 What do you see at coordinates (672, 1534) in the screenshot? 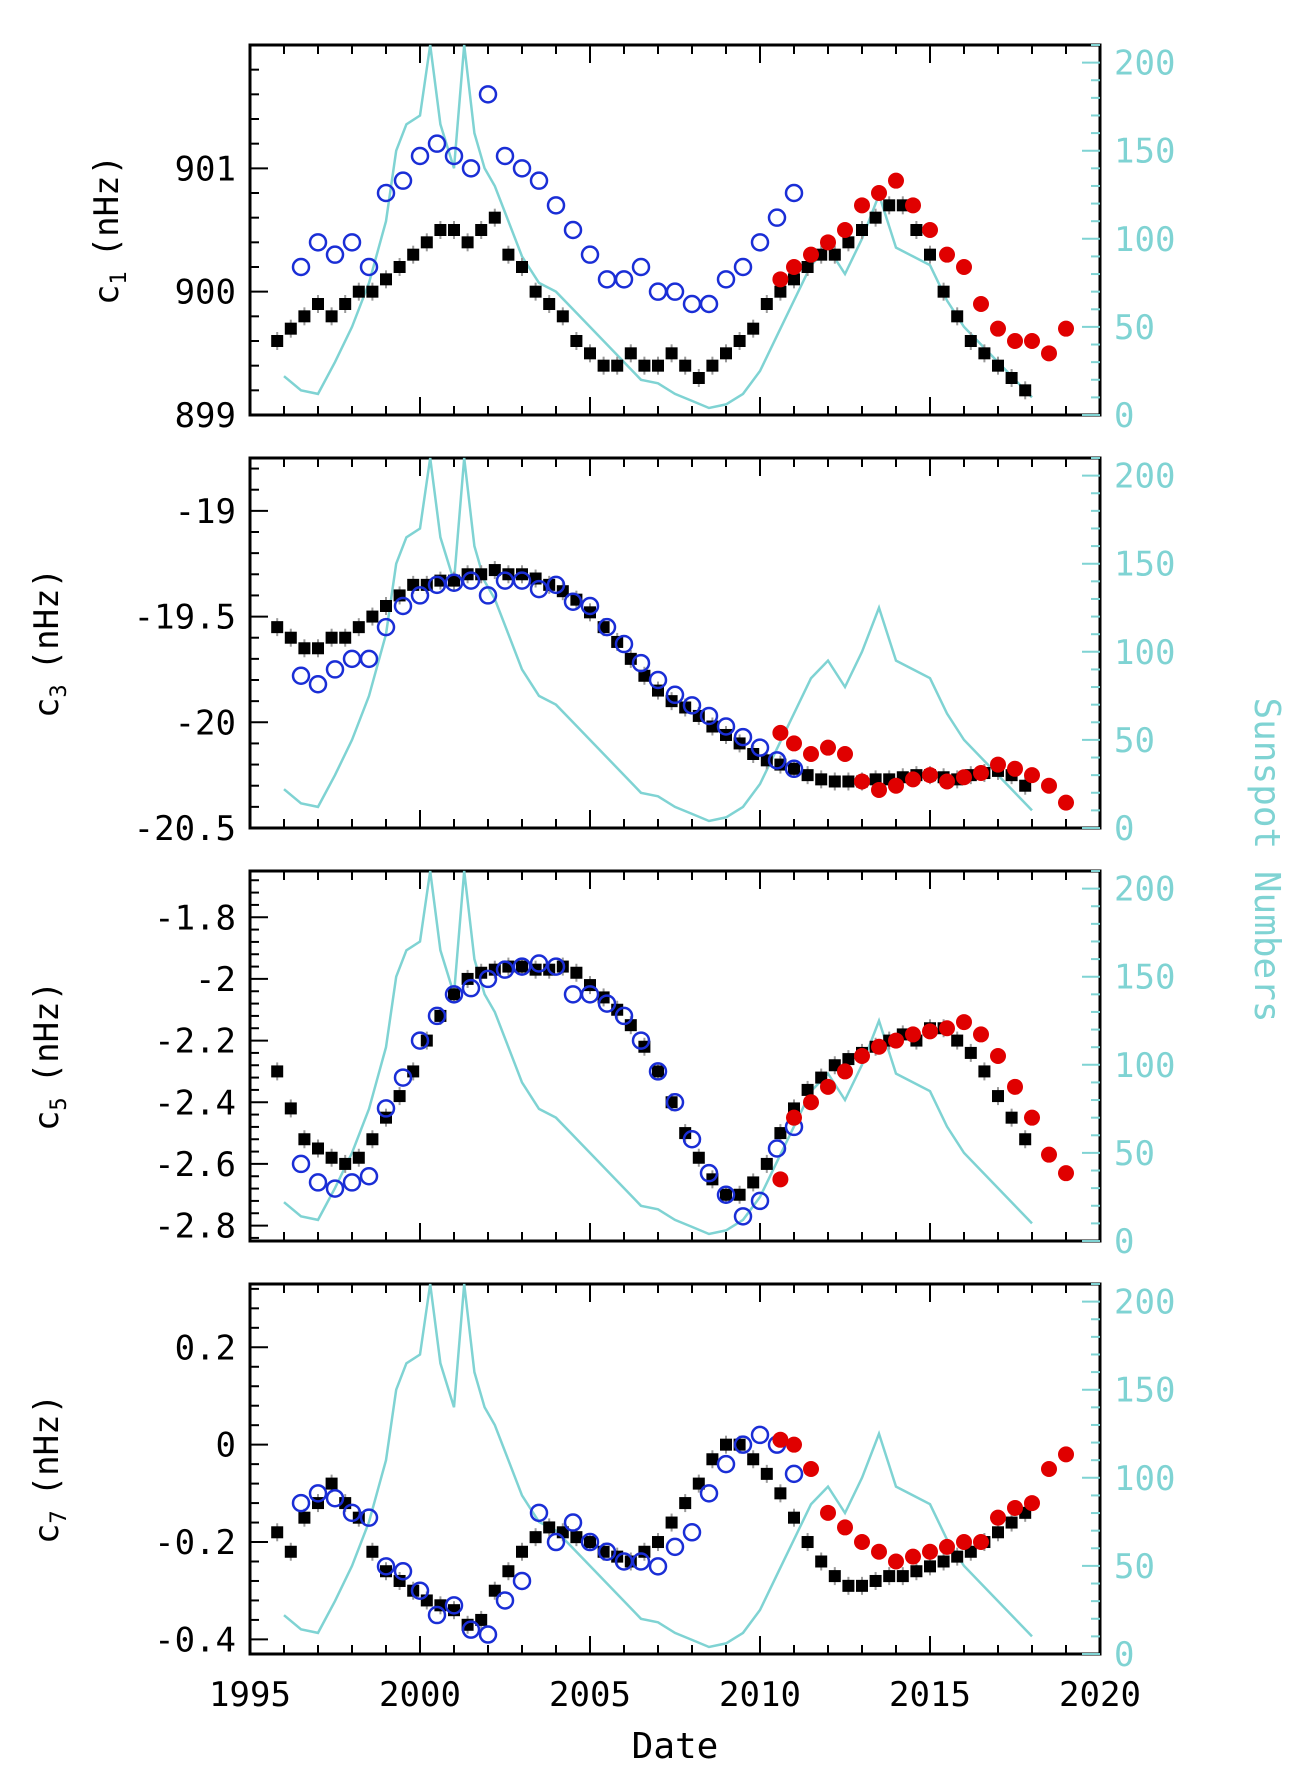
I see `panel-c7-marks` at bounding box center [672, 1534].